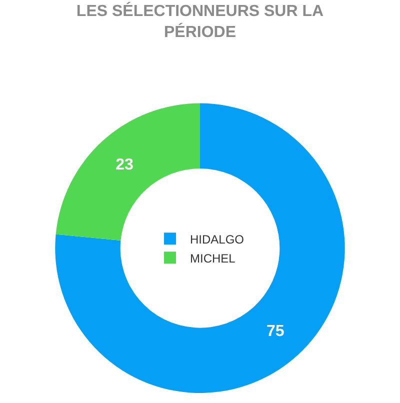 This screenshot has width=400, height=403. What do you see at coordinates (213, 258) in the screenshot?
I see `legend-label: MICHEL` at bounding box center [213, 258].